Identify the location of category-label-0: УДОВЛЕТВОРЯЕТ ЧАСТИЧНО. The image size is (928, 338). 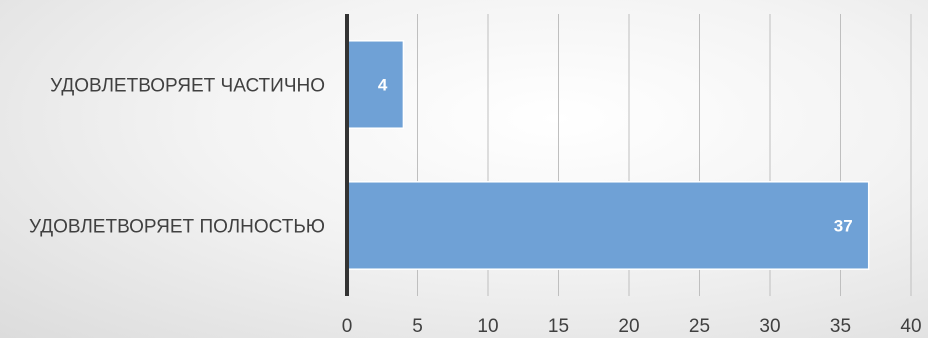
(187, 86).